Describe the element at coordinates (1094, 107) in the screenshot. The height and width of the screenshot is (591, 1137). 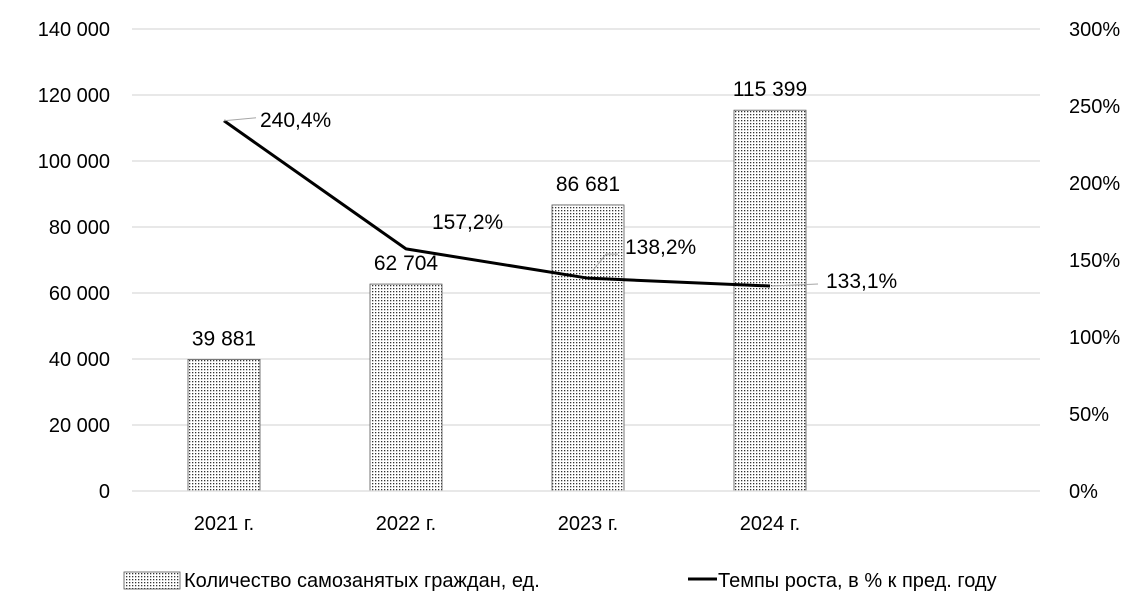
I see `right-tick-label: 250%` at that location.